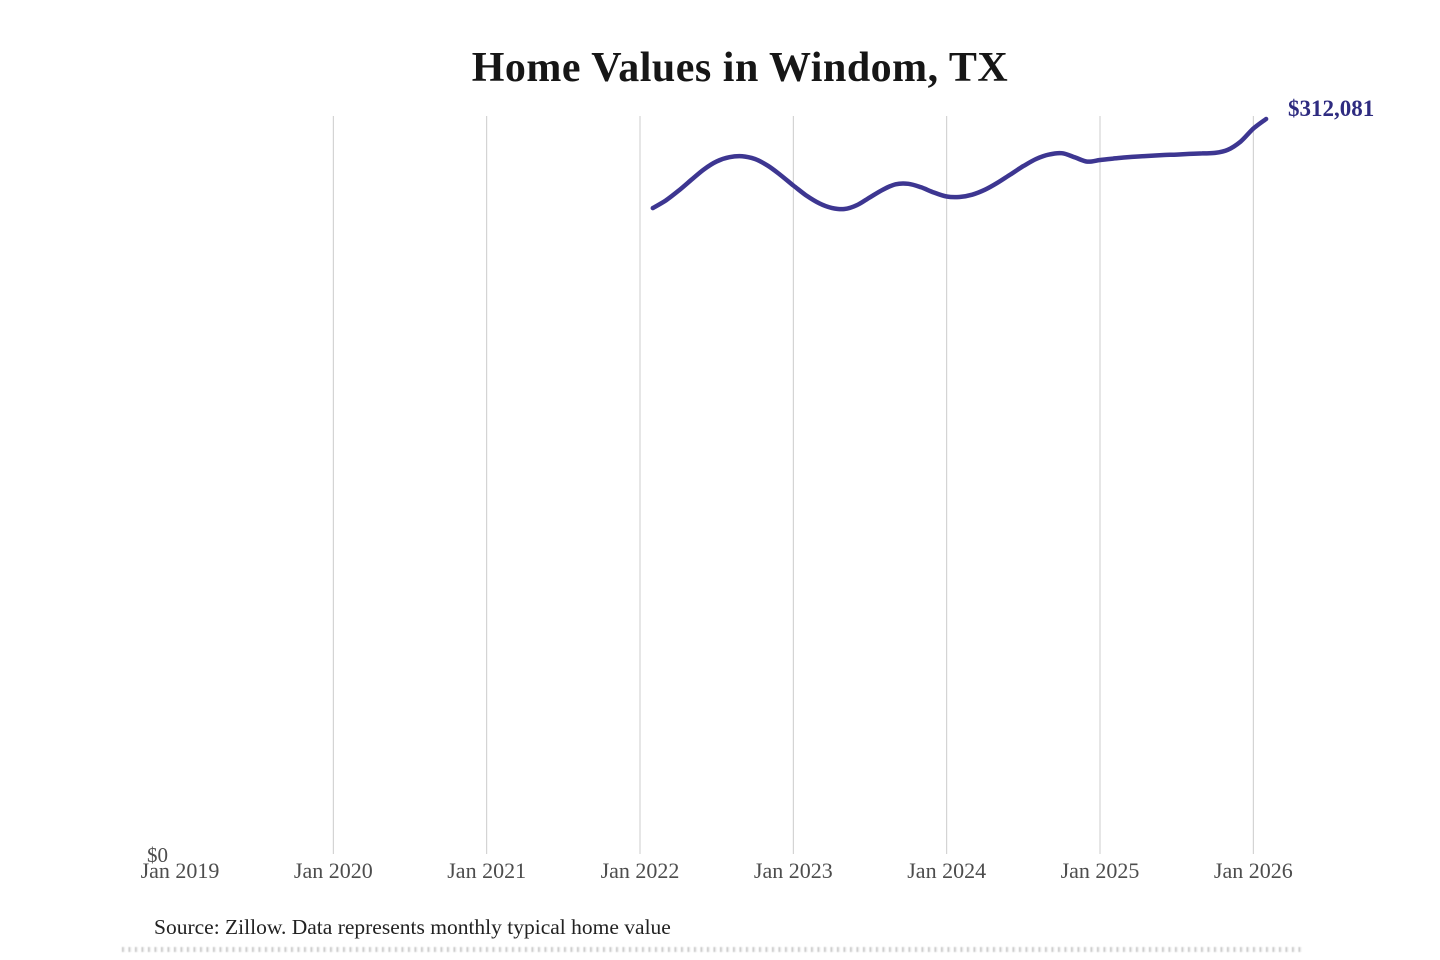 This screenshot has height=960, width=1440. I want to click on x-axis-tick-label: Jan 2023, so click(793, 870).